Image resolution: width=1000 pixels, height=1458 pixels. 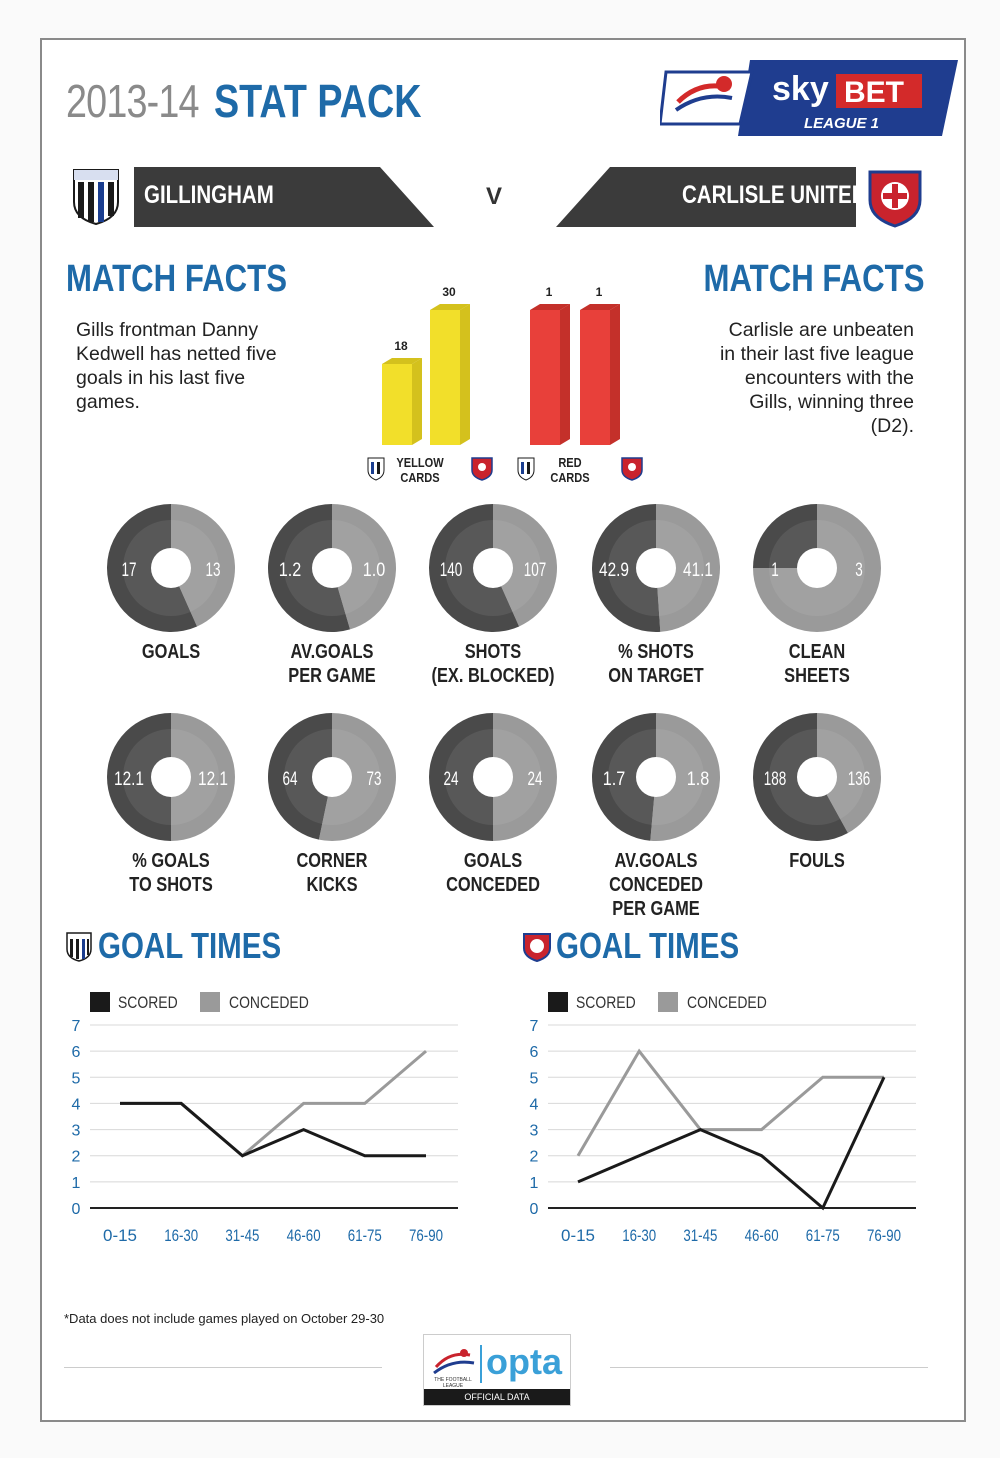 I want to click on stat-label-av-goals: AV.GOALS PER GAME, so click(x=331, y=664).